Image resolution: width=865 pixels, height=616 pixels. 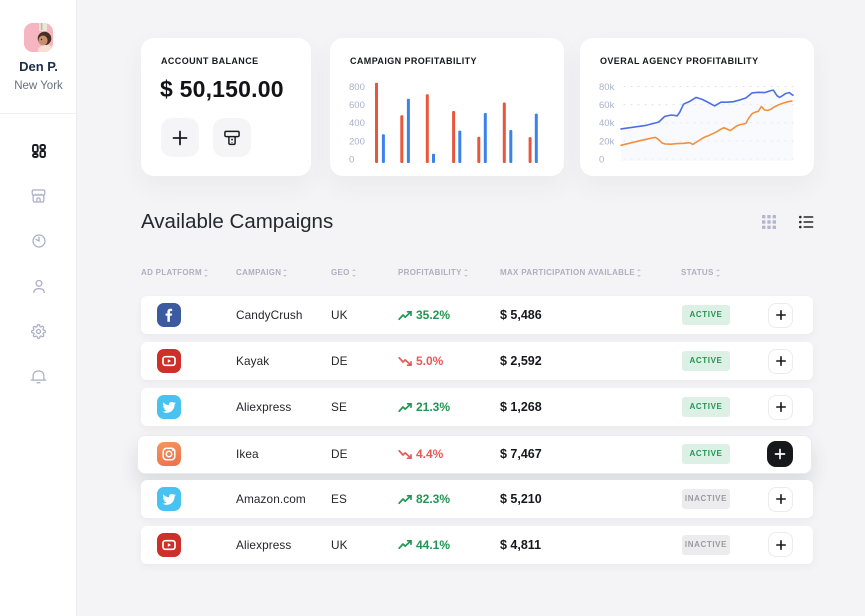 I want to click on svg-text: 200, so click(x=357, y=141).